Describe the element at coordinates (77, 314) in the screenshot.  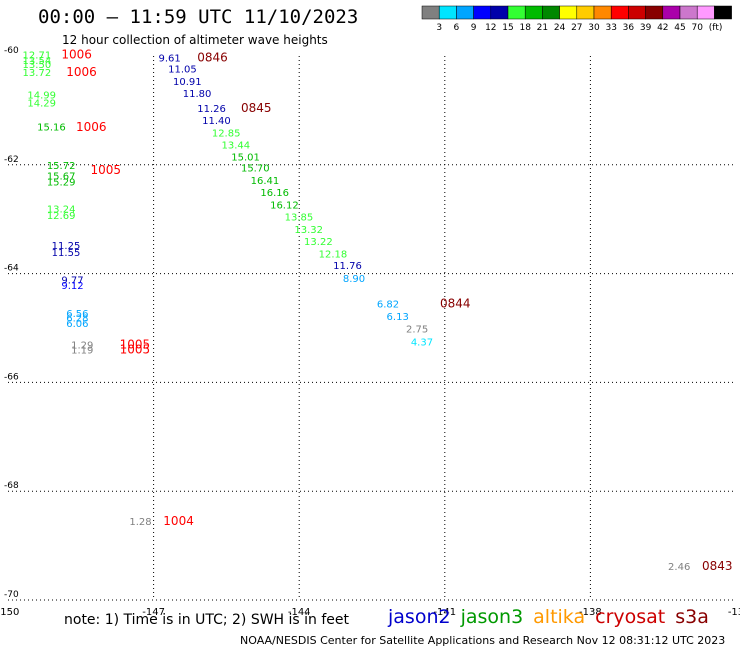
I see `wave-height-label: 6.56` at that location.